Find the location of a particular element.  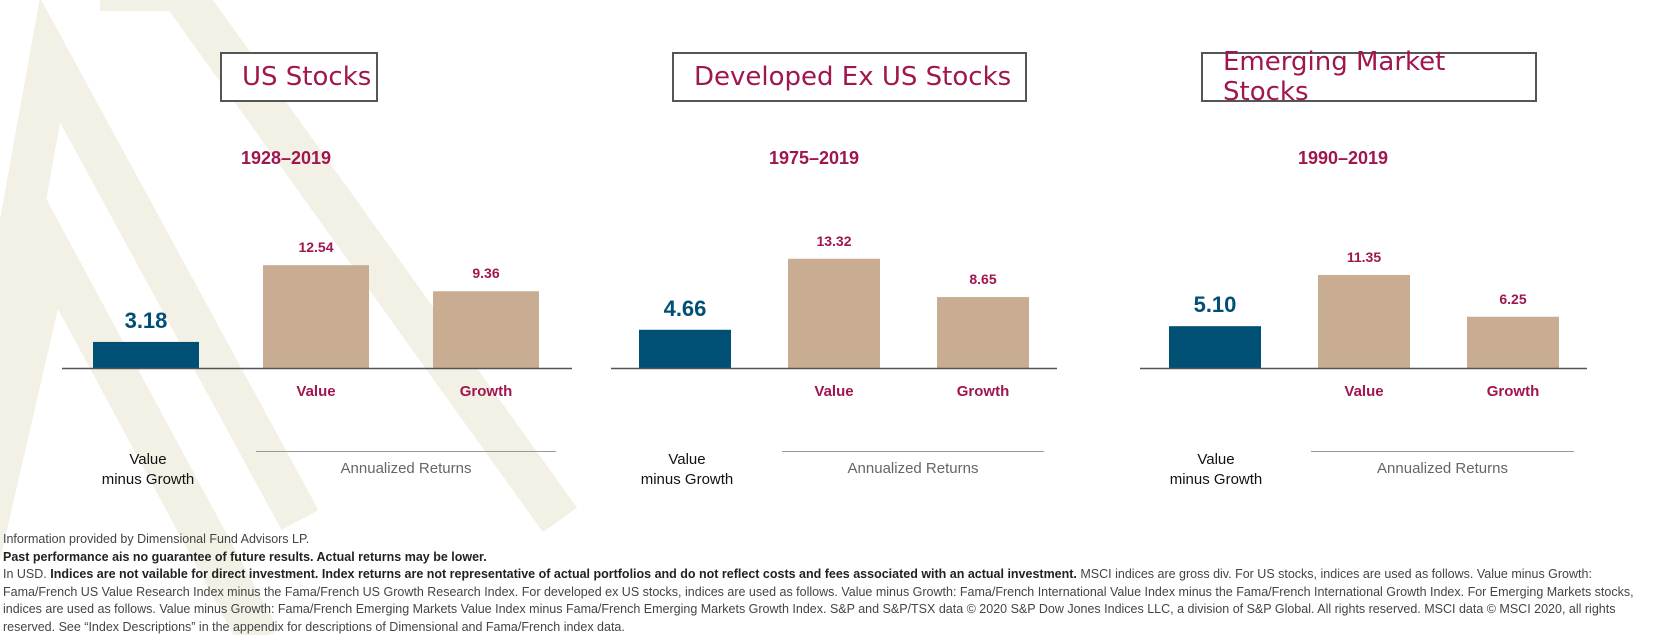

period-label: 1990–2019 is located at coordinates (1343, 158).